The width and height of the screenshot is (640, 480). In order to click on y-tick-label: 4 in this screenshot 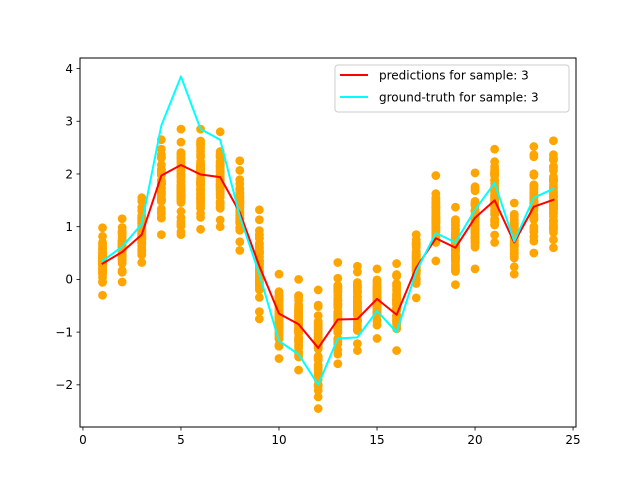, I will do `click(69, 69)`.